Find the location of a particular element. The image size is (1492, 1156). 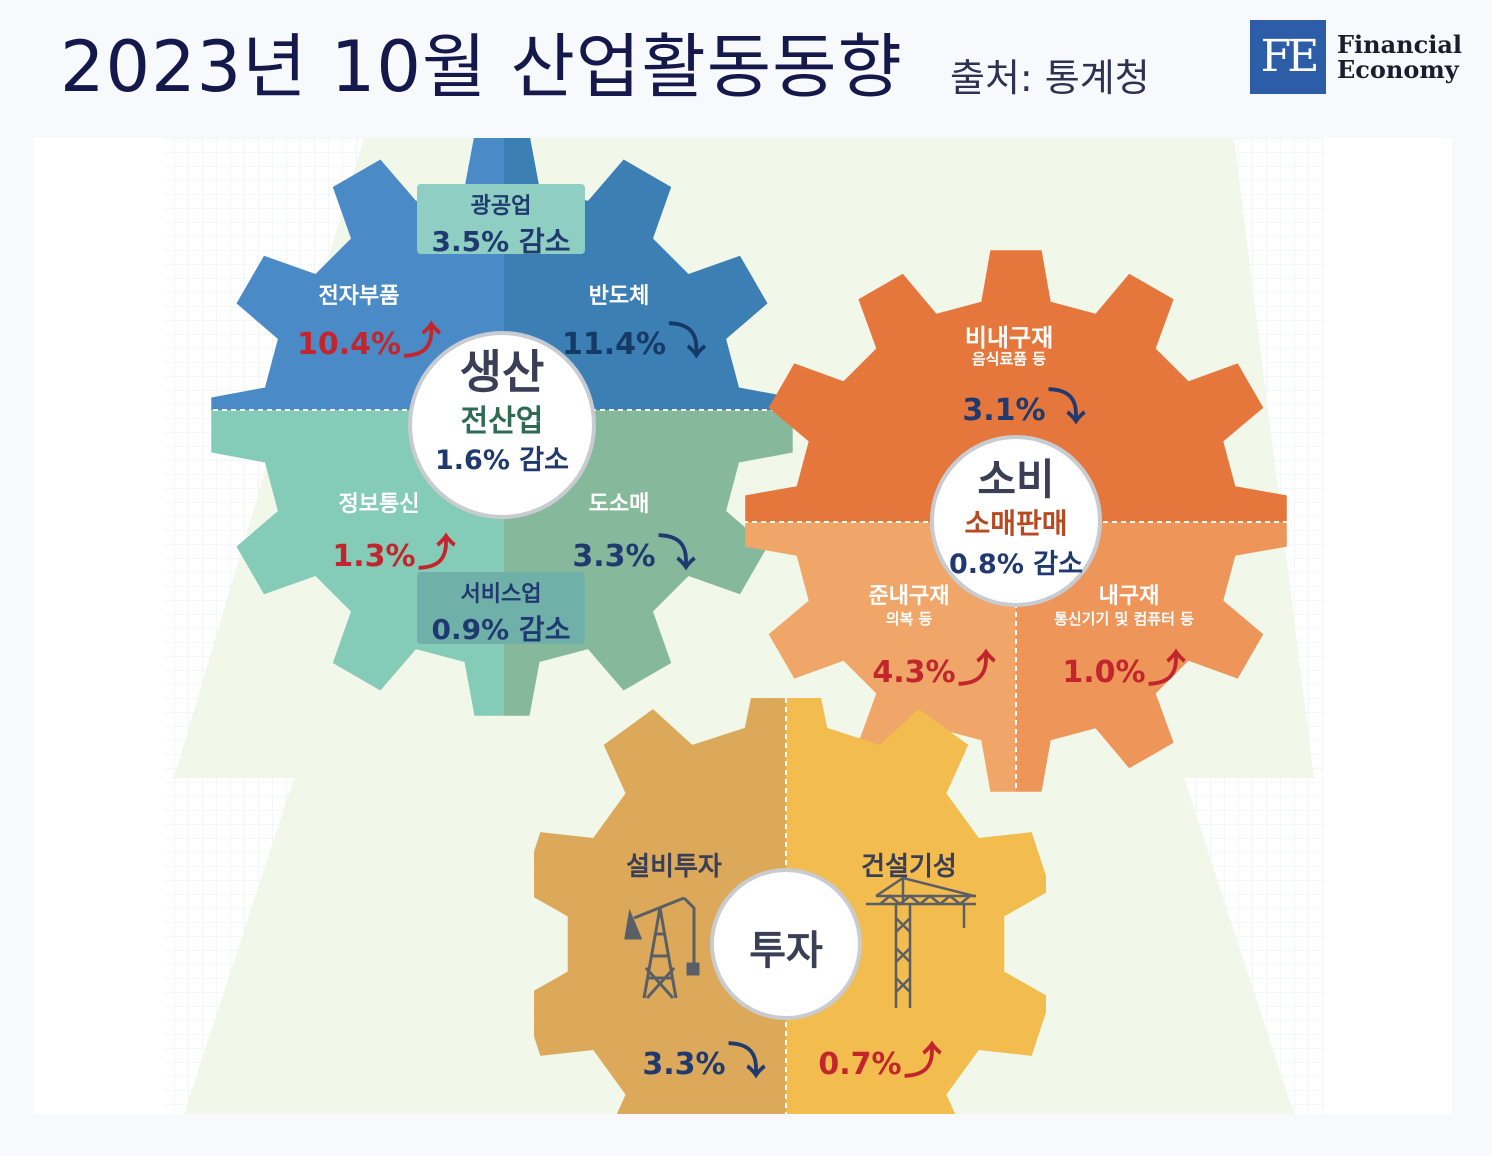

services-label: 서비스업 is located at coordinates (501, 594).